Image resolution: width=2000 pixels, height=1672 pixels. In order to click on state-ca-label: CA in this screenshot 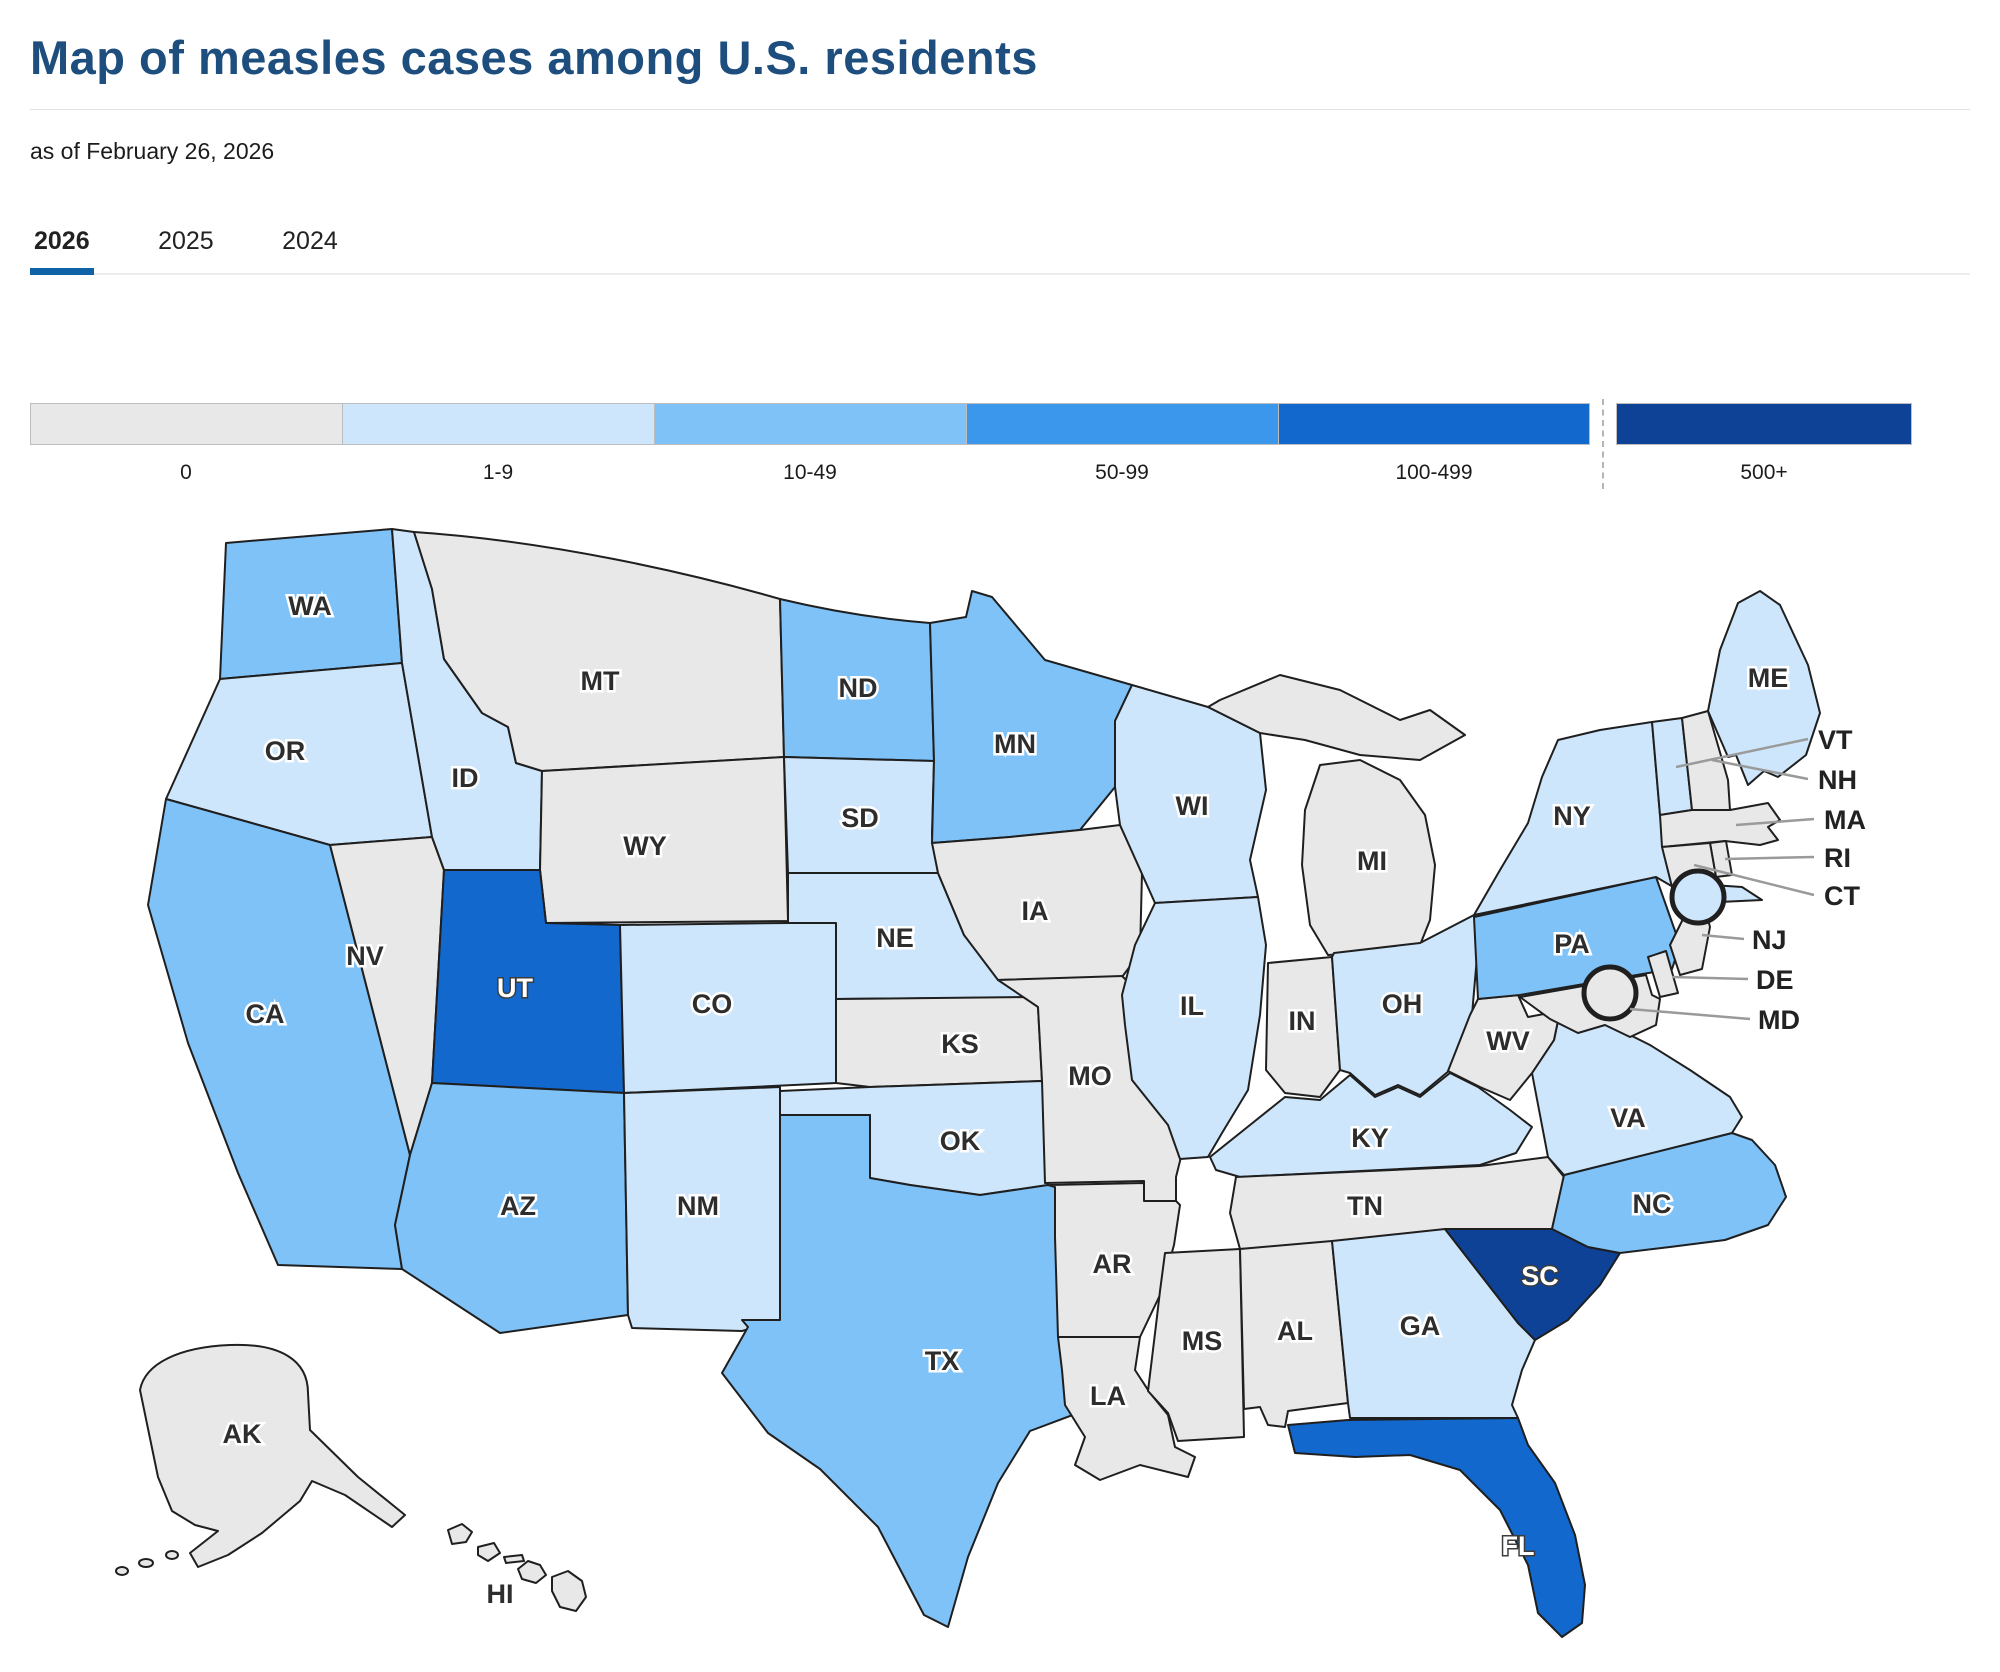, I will do `click(265, 1014)`.